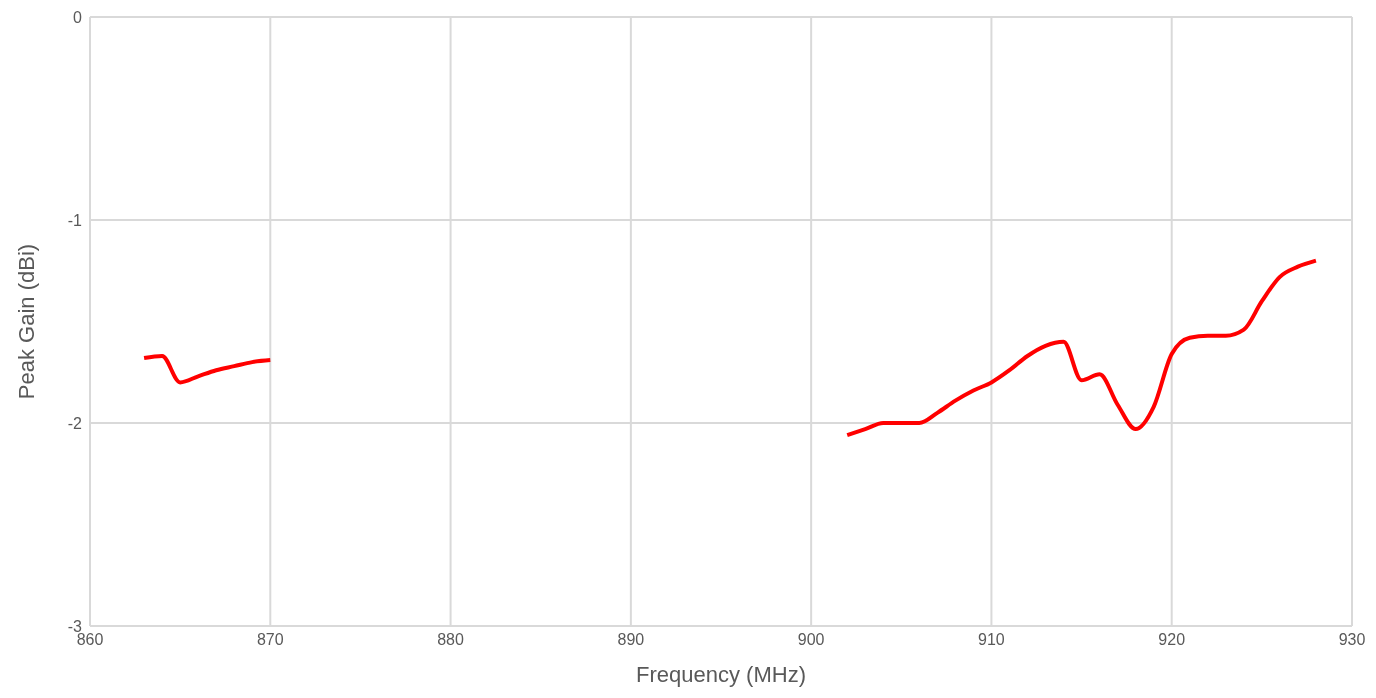 The image size is (1376, 698). I want to click on y-tick-label: 0, so click(78, 17).